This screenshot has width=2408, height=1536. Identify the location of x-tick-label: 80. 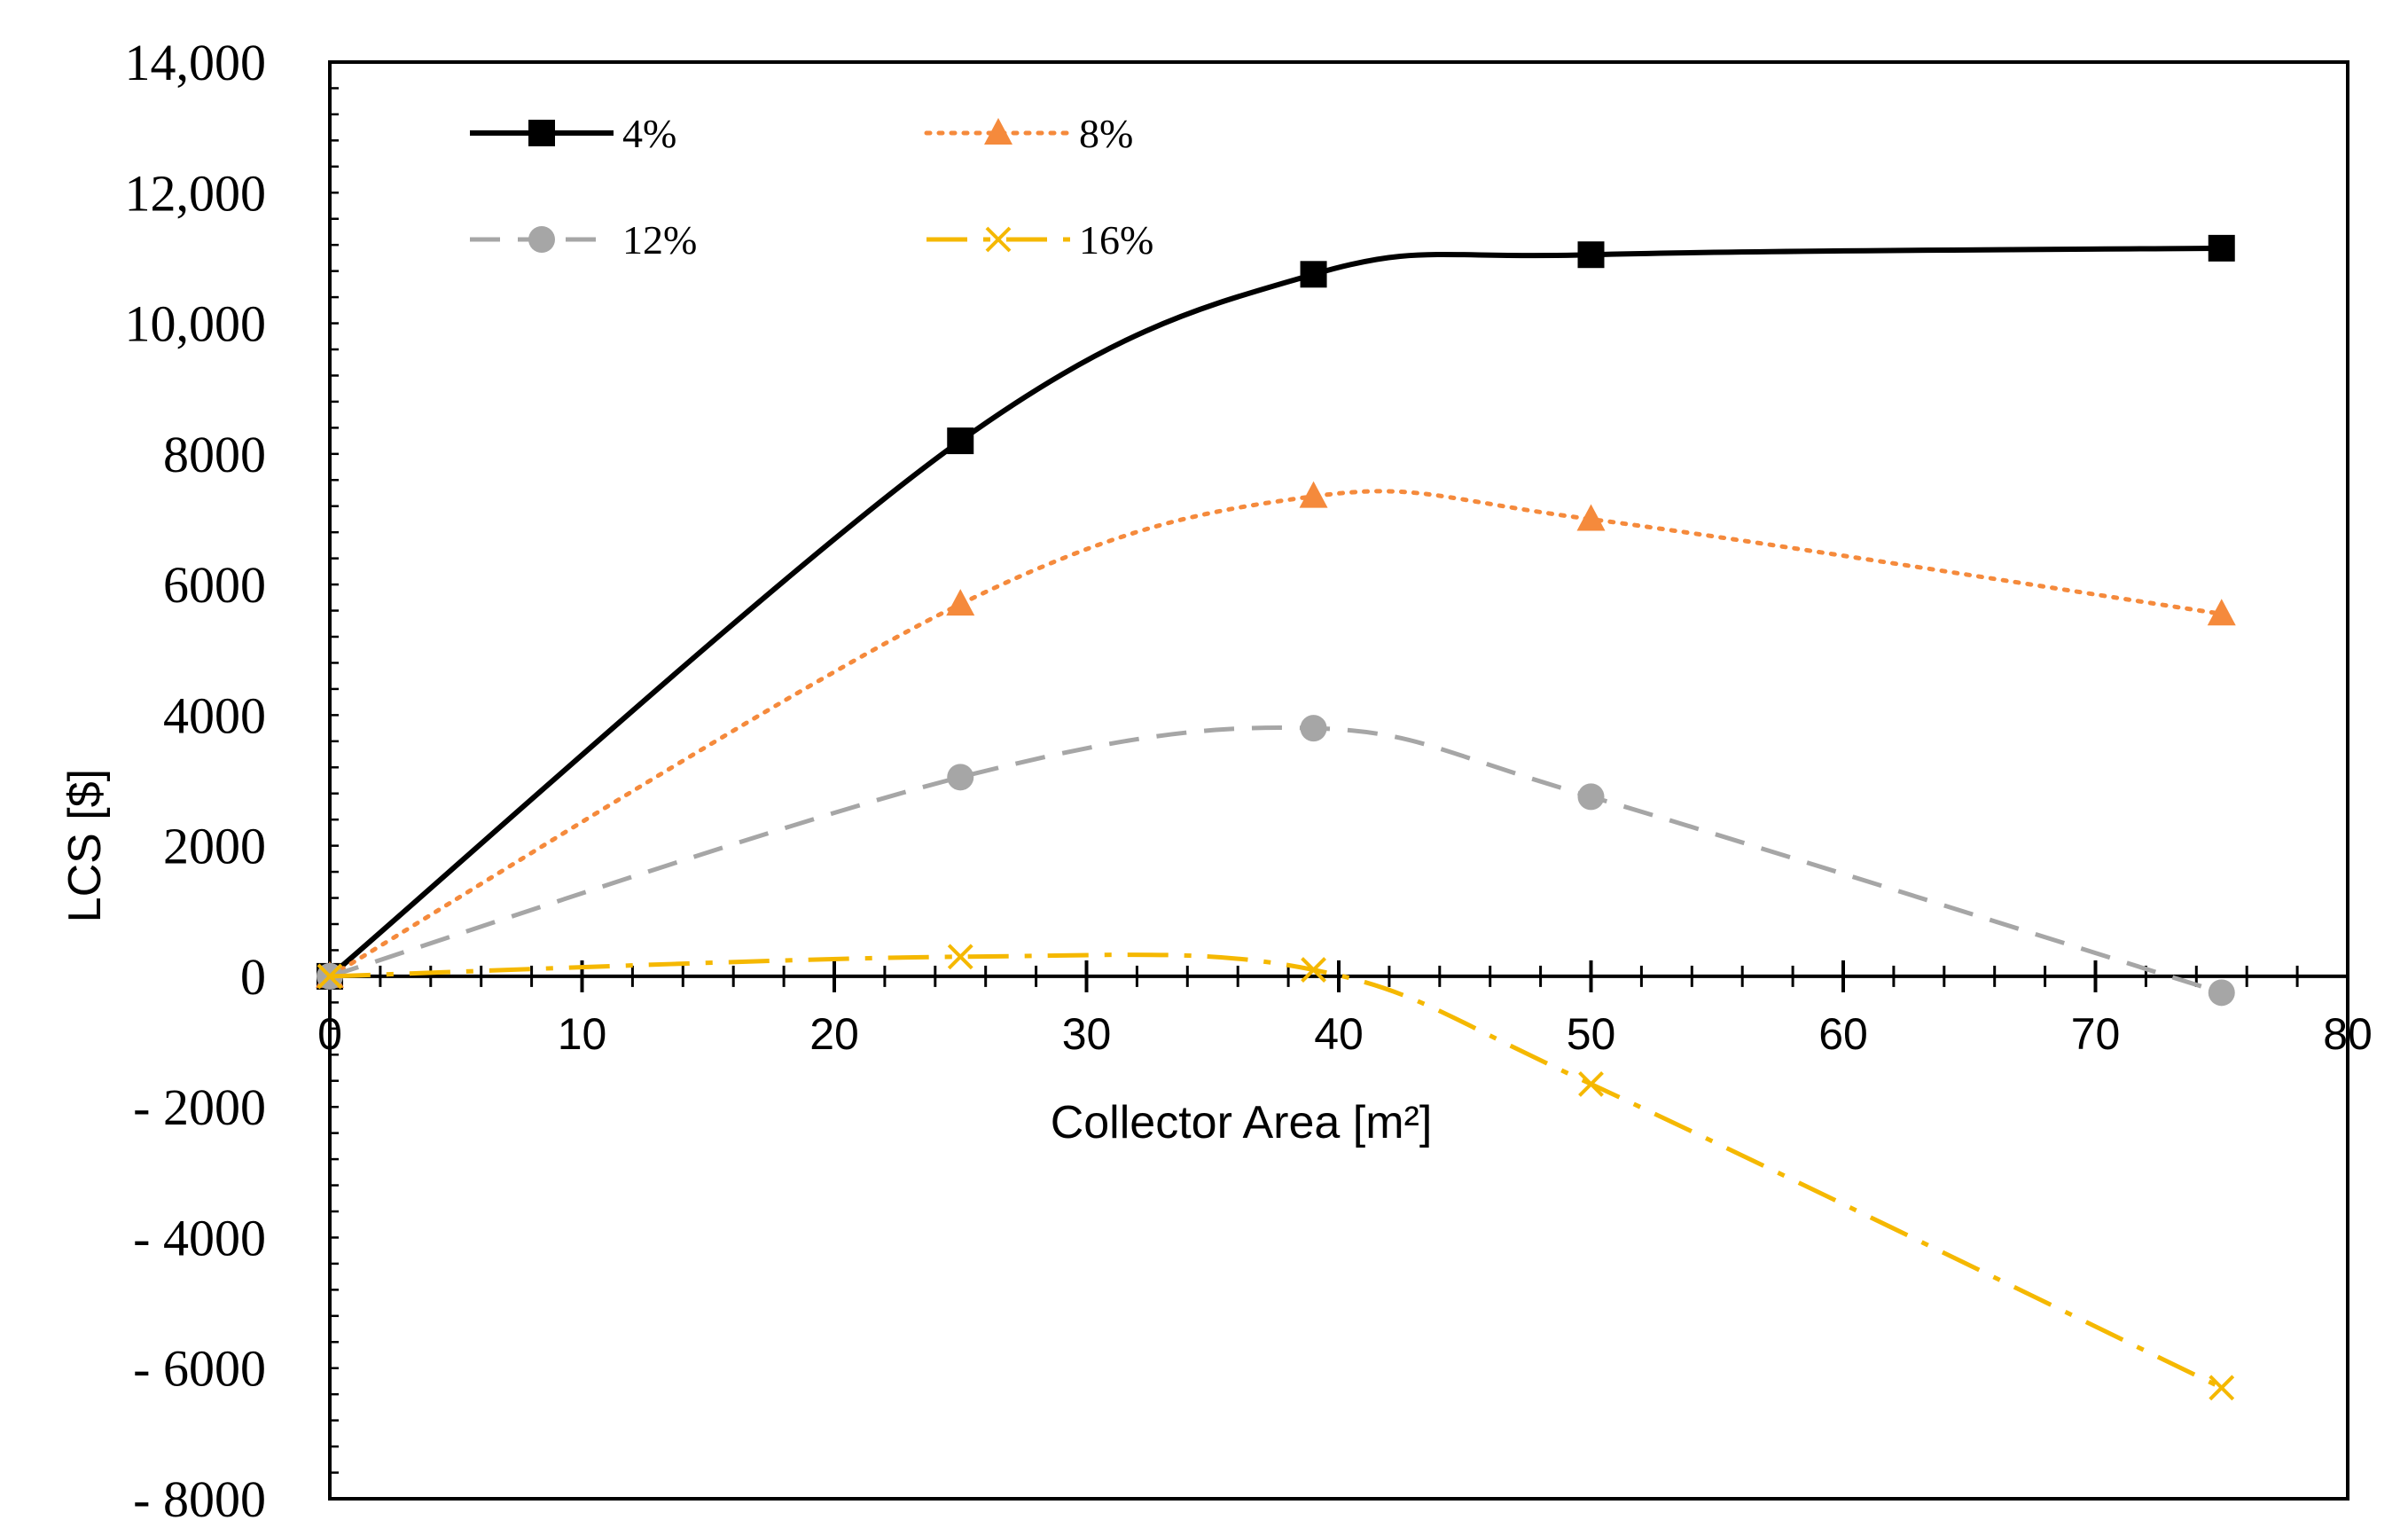
(2348, 1034).